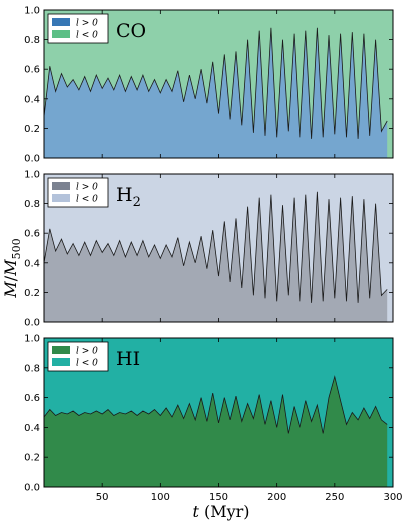 This screenshot has height=526, width=415. Describe the element at coordinates (215, 404) in the screenshot. I see `series-line` at that location.